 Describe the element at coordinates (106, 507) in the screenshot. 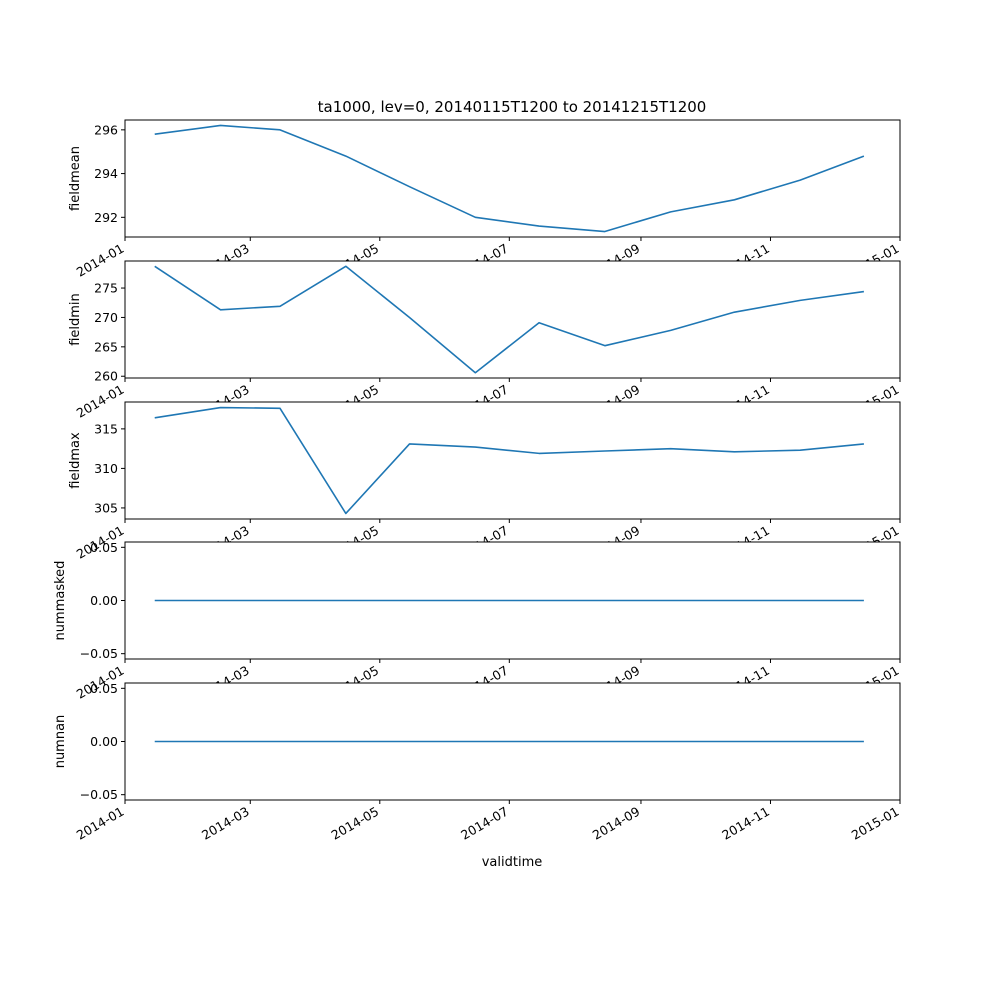

I see `y-tick-label: 305` at that location.